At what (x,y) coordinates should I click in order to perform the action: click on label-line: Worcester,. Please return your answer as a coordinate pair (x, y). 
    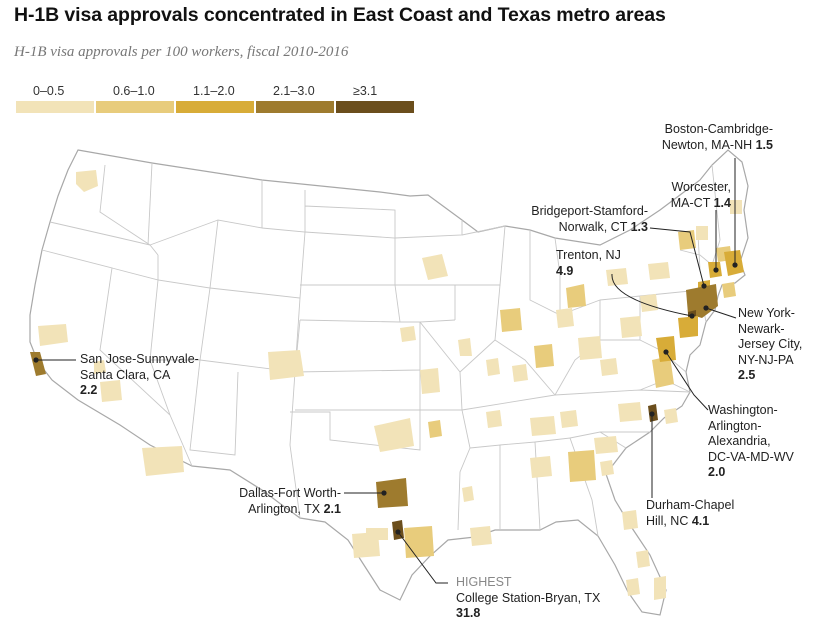
    Looking at the image, I should click on (701, 187).